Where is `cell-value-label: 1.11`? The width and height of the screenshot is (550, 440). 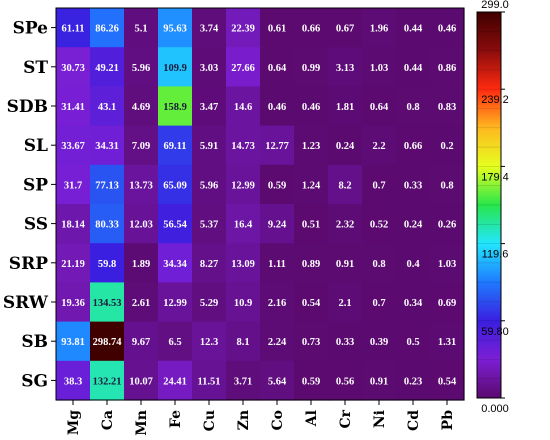 cell-value-label: 1.11 is located at coordinates (277, 264).